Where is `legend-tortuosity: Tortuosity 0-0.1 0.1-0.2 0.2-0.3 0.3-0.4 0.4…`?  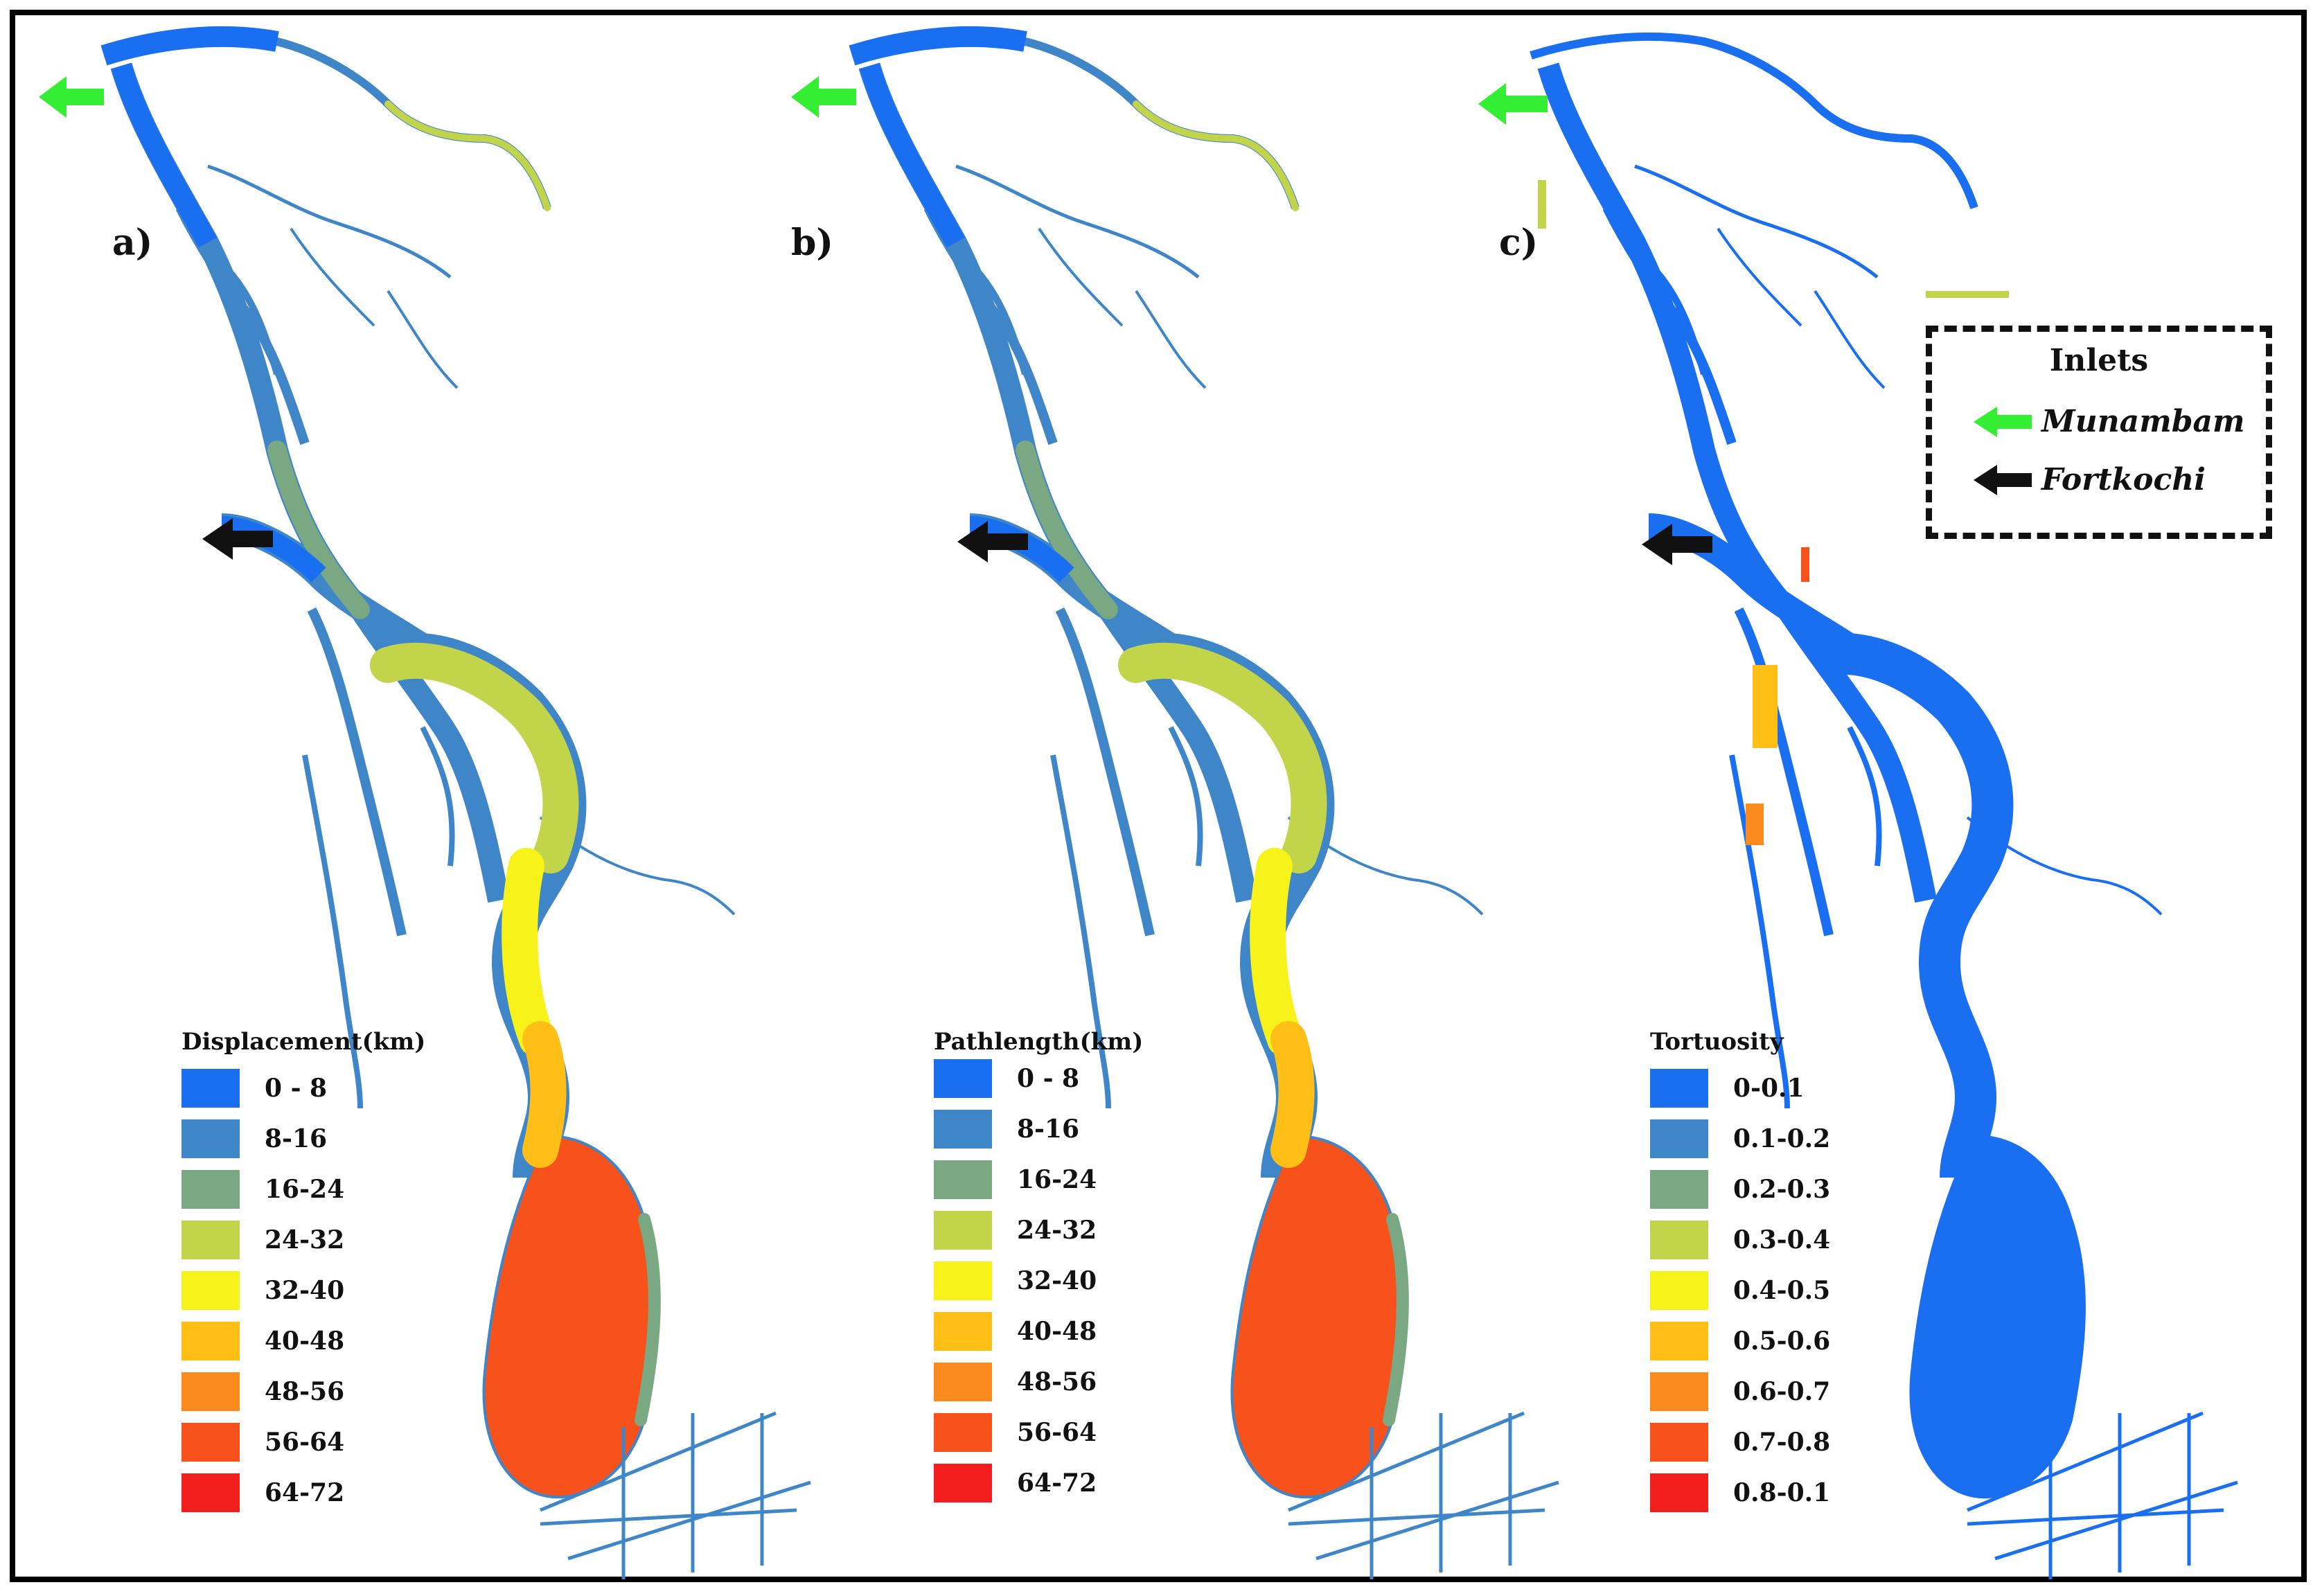
legend-tortuosity: Tortuosity 0-0.1 0.1-0.2 0.2-0.3 0.3-0.4 0.4… is located at coordinates (1740, 1273).